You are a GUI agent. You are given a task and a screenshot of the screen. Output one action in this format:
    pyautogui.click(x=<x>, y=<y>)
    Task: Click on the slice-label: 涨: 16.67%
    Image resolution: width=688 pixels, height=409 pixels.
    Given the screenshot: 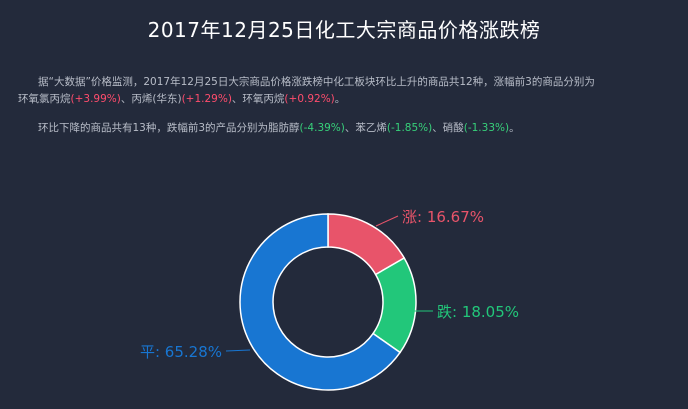 What is the action you would take?
    pyautogui.click(x=443, y=217)
    